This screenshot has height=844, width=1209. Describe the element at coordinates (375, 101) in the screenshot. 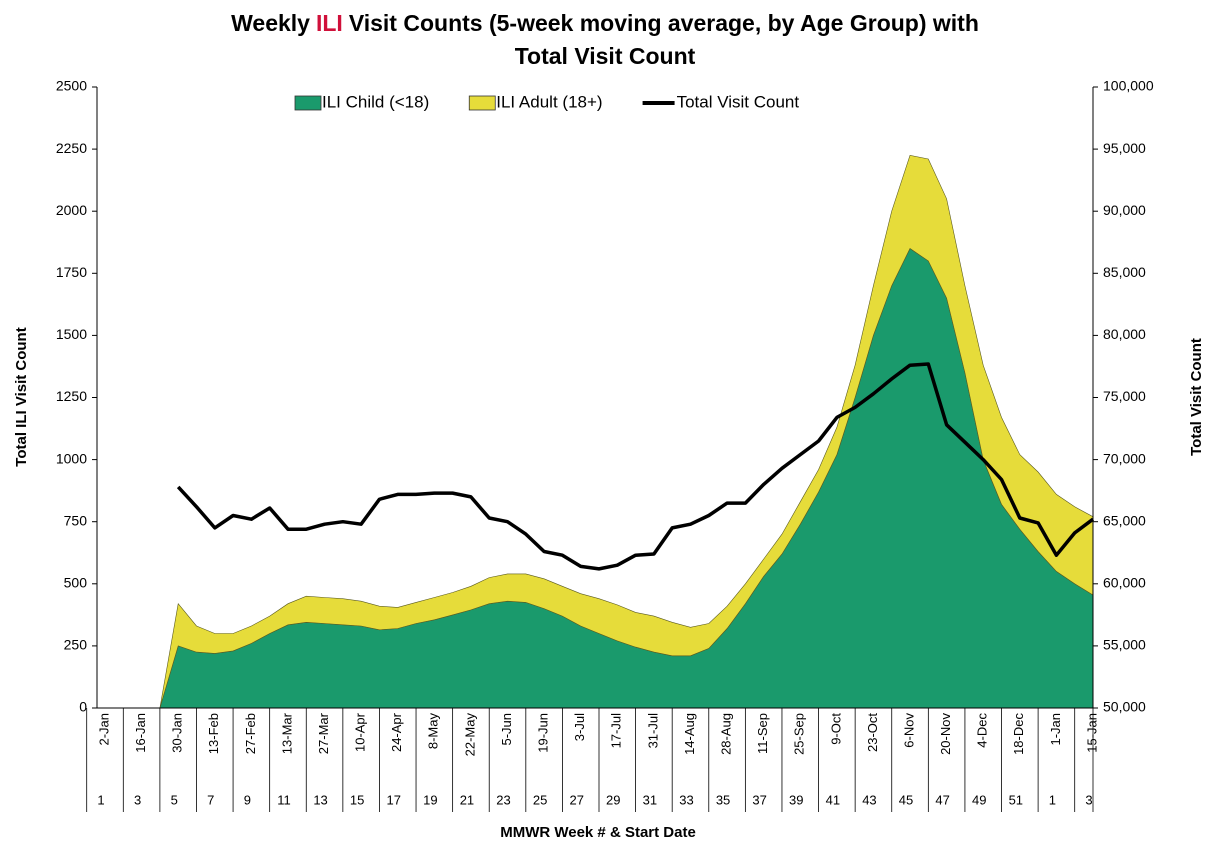

I see `legend-label: ILI Child (<18)` at that location.